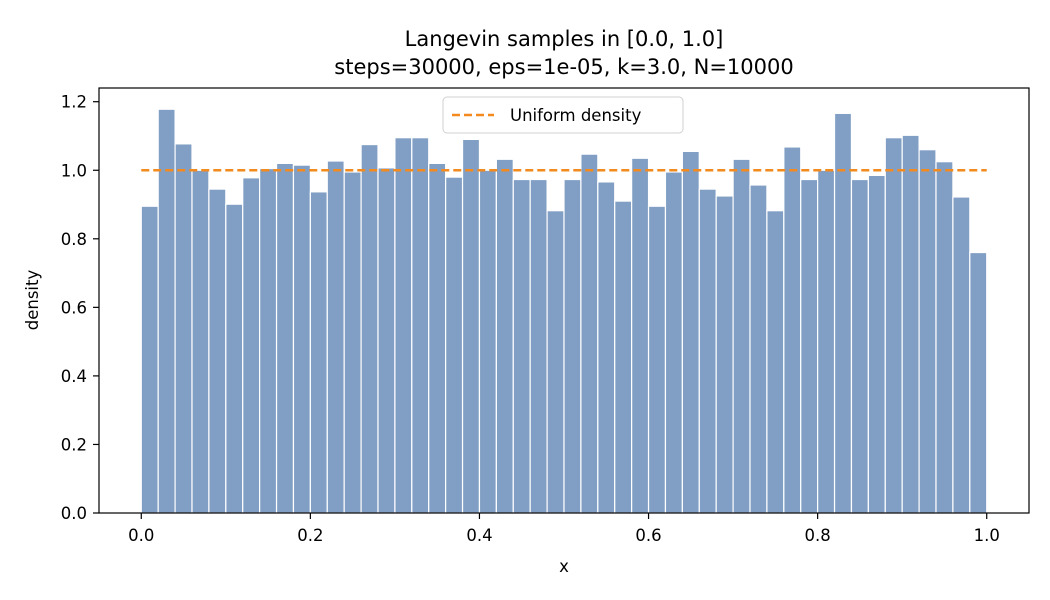 This screenshot has height=600, width=1050. Describe the element at coordinates (818, 535) in the screenshot. I see `x-tick-label: 0.8` at that location.